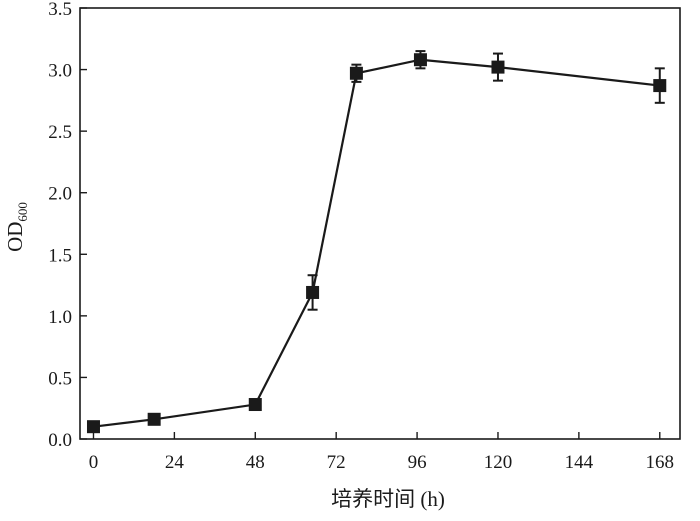 Image resolution: width=700 pixels, height=521 pixels. Describe the element at coordinates (60, 132) in the screenshot. I see `y-tick-label: 2.5` at that location.